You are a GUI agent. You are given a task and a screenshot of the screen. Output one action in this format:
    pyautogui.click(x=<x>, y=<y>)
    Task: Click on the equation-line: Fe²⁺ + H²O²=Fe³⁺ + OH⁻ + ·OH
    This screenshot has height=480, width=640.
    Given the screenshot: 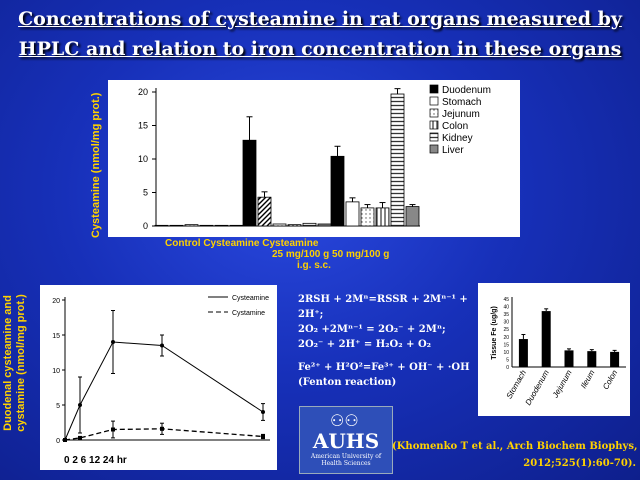 What is the action you would take?
    pyautogui.click(x=384, y=367)
    